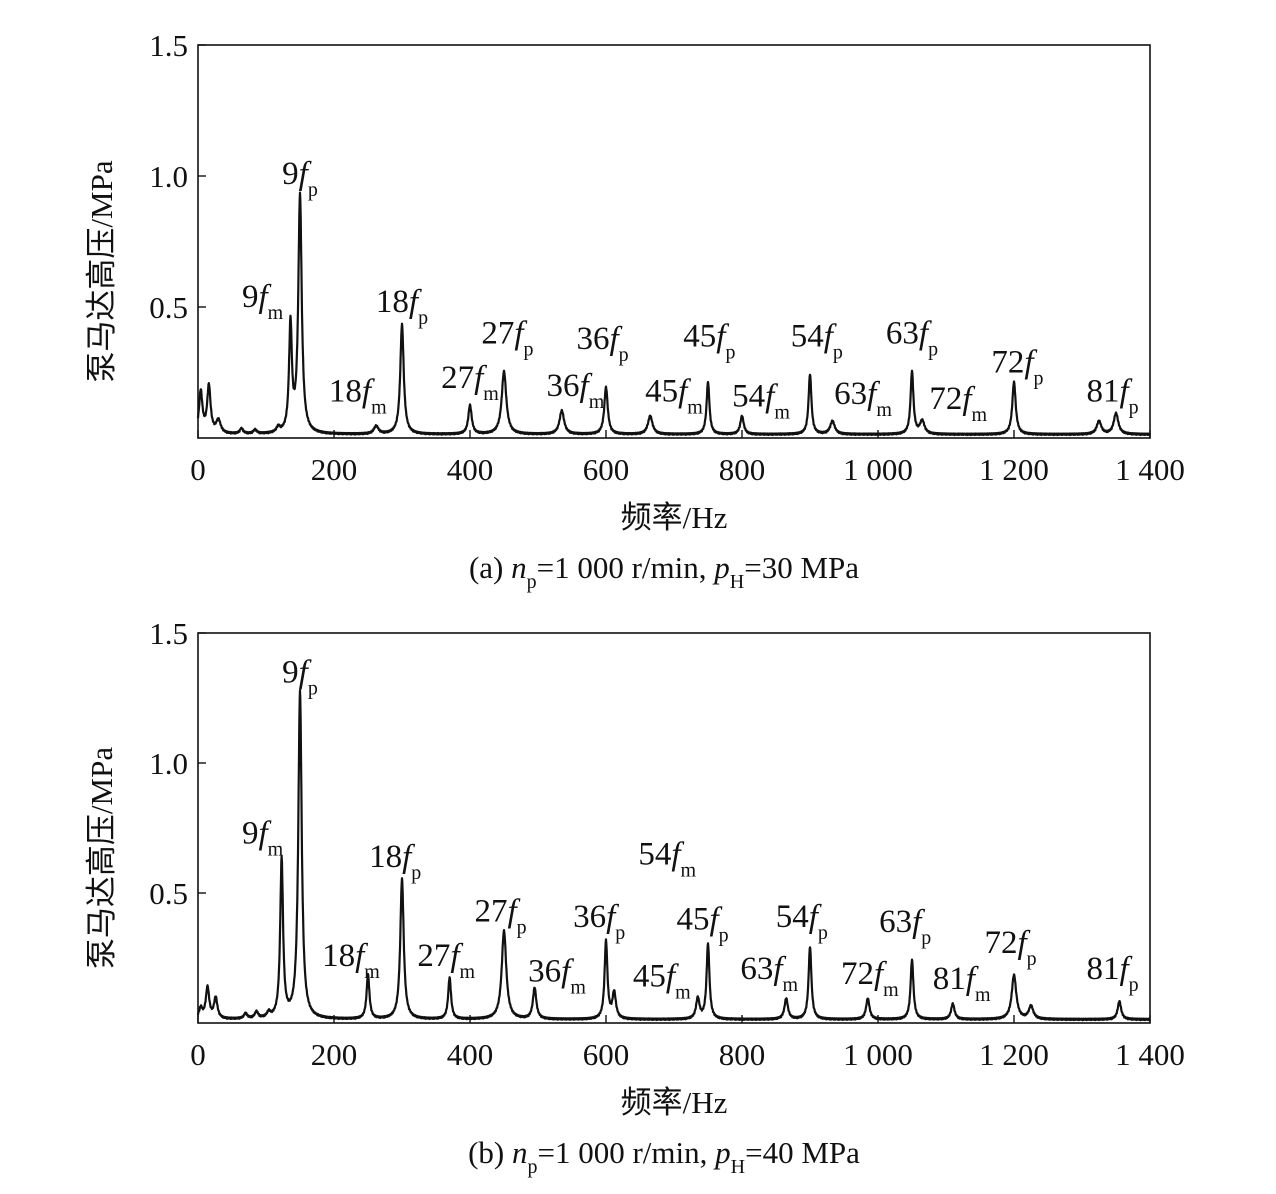  I want to click on caption-part: (b), so click(490, 1152).